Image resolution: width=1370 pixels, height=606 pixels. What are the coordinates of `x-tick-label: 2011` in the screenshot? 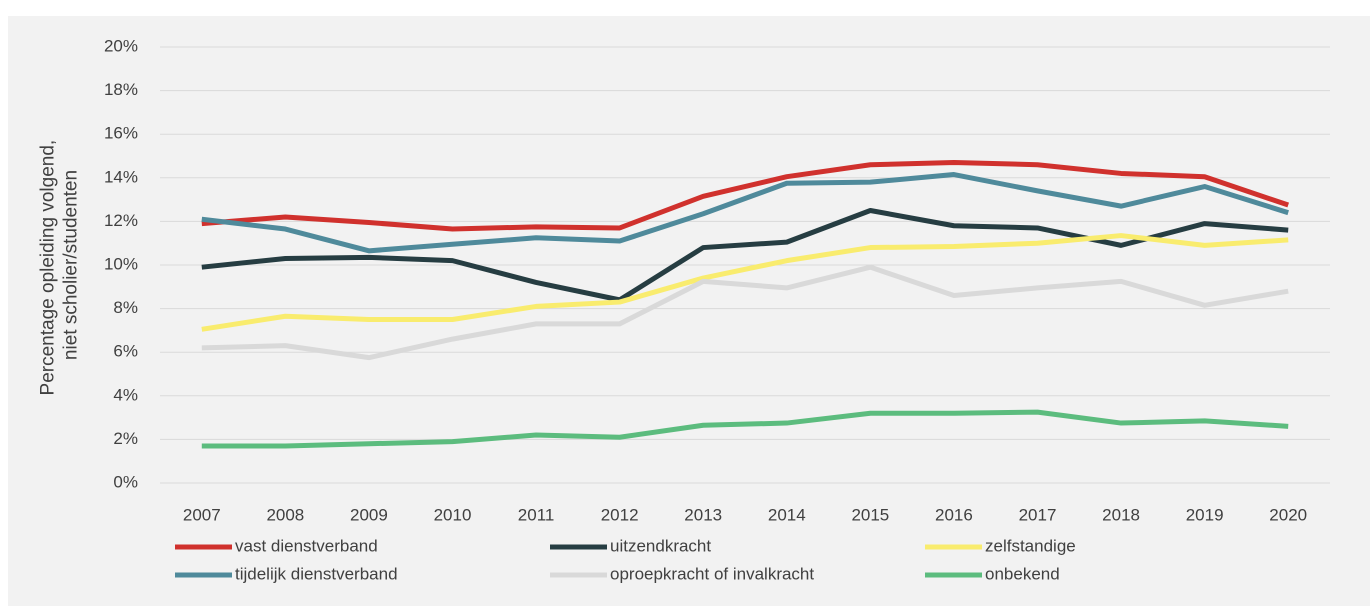 It's located at (536, 514).